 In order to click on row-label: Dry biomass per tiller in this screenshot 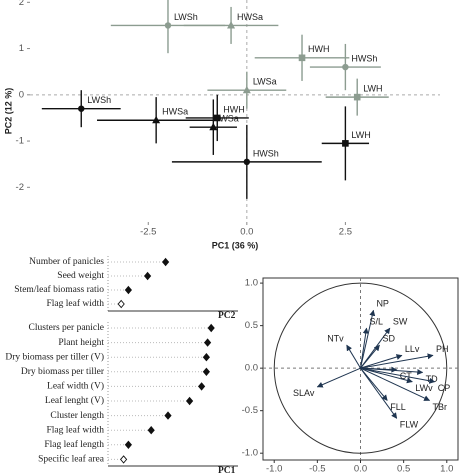, I will do `click(63, 372)`.